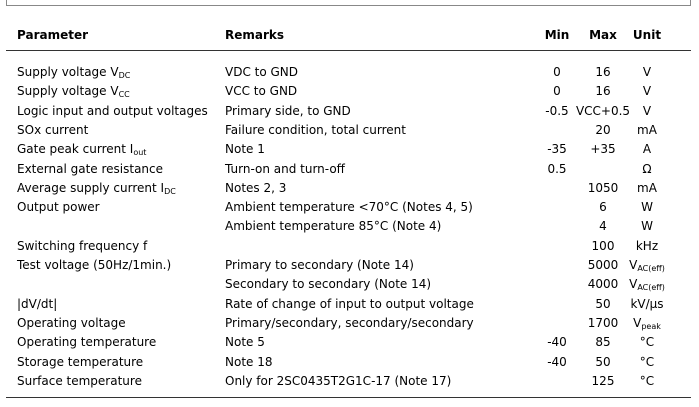 The width and height of the screenshot is (699, 407). Describe the element at coordinates (603, 245) in the screenshot. I see `max-cell: 100` at that location.